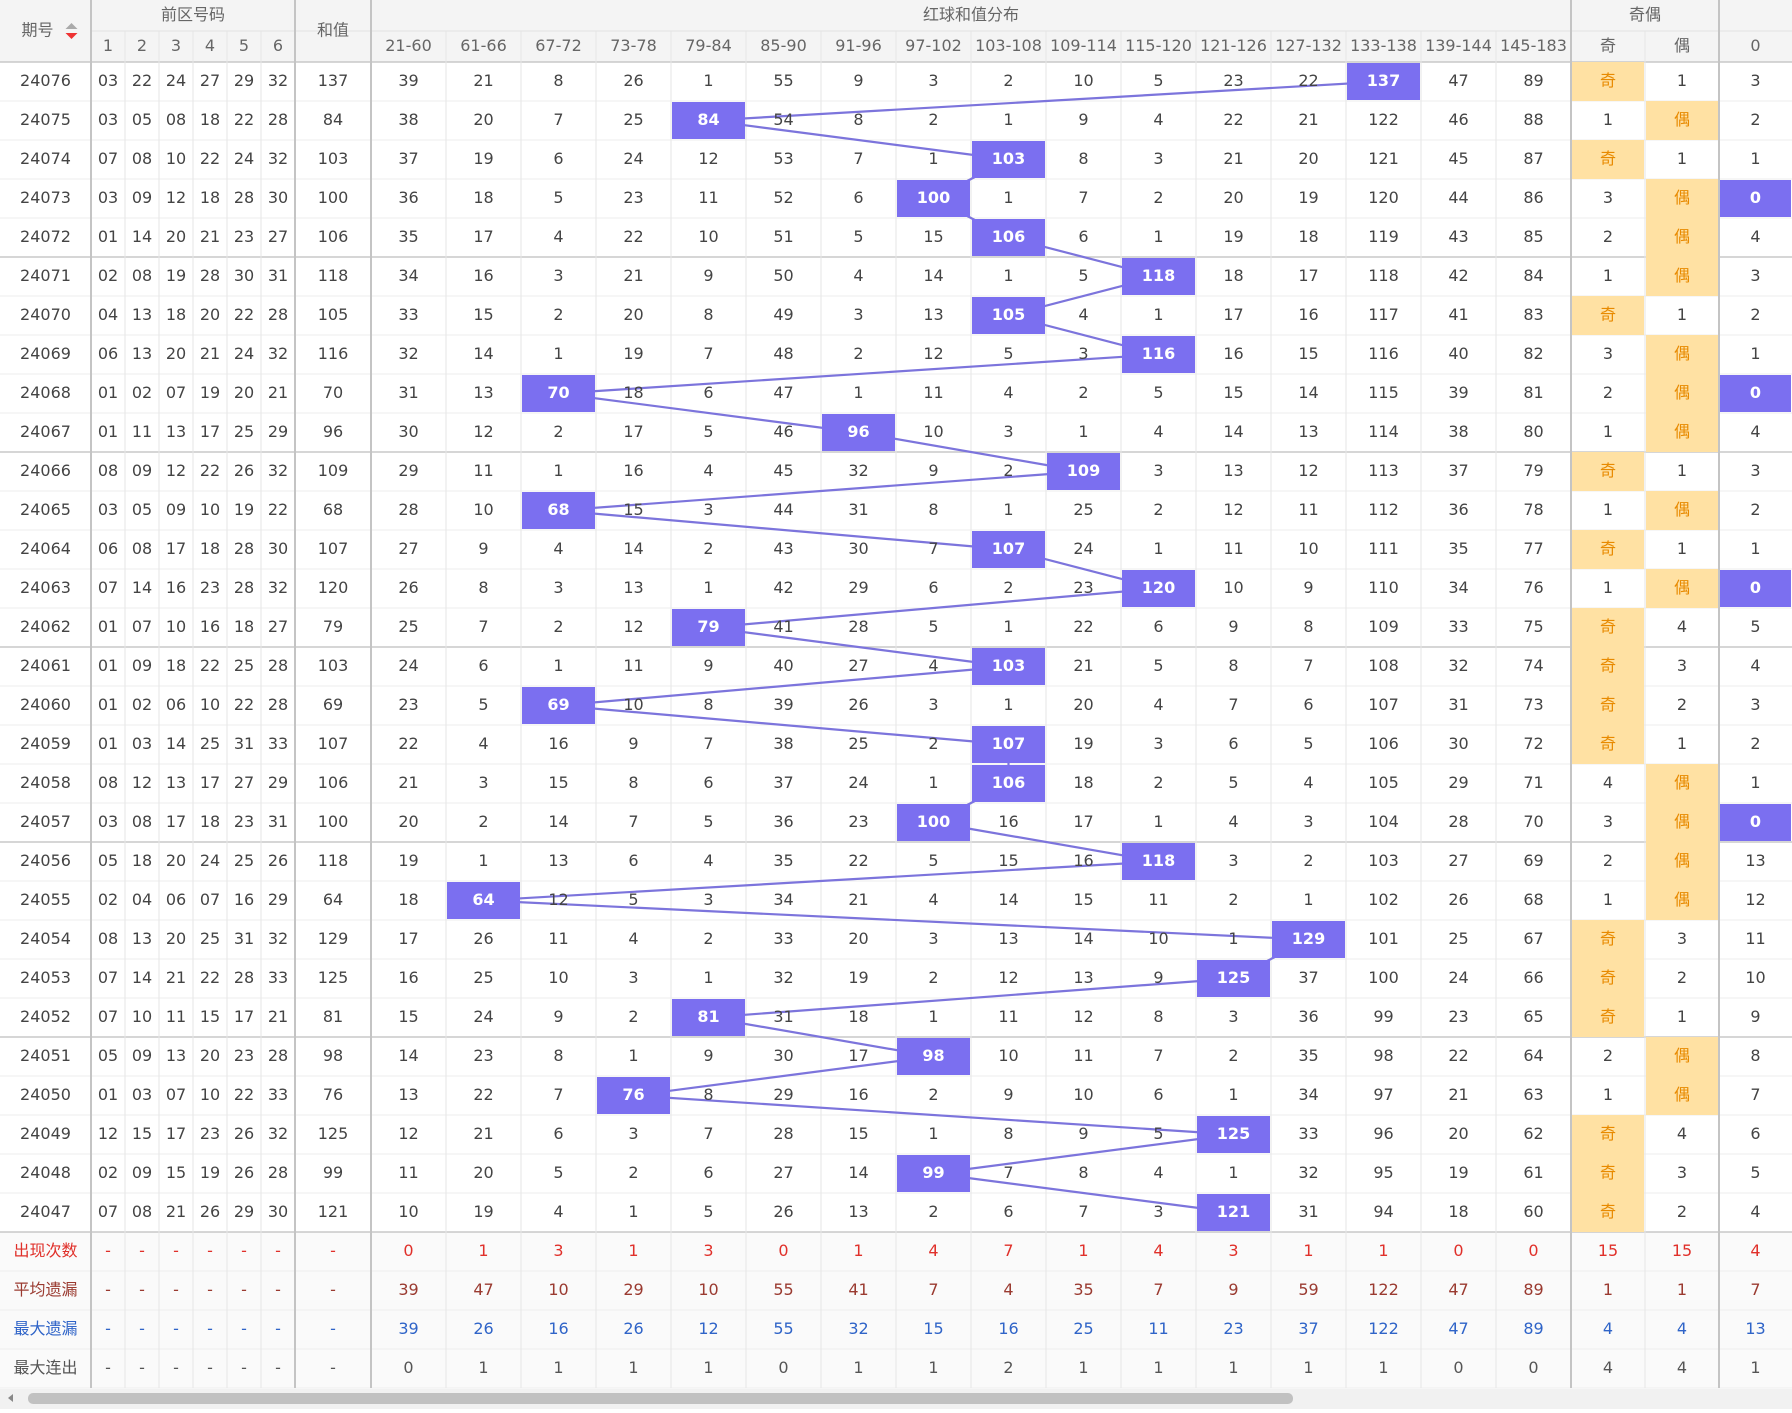 Image resolution: width=1792 pixels, height=1413 pixels. I want to click on last-value: 1, so click(1755, 158).